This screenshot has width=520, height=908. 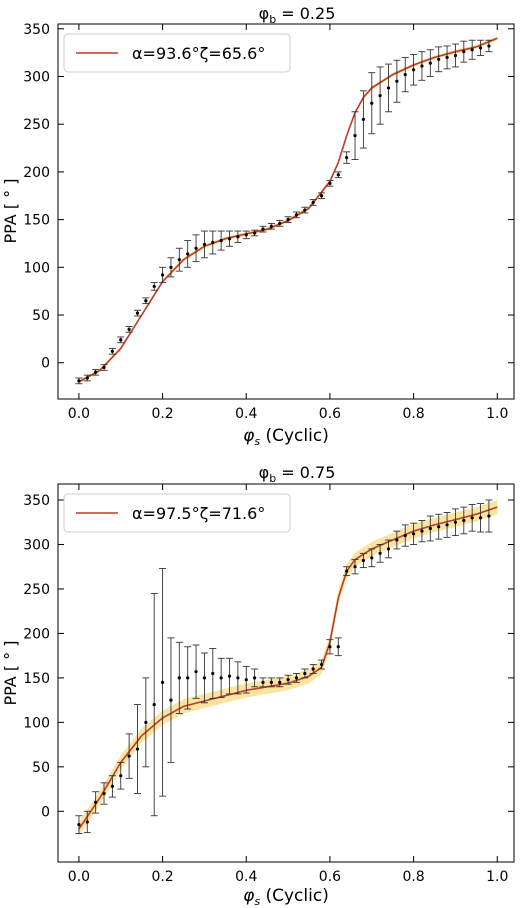 What do you see at coordinates (177, 53) in the screenshot?
I see `legend-box` at bounding box center [177, 53].